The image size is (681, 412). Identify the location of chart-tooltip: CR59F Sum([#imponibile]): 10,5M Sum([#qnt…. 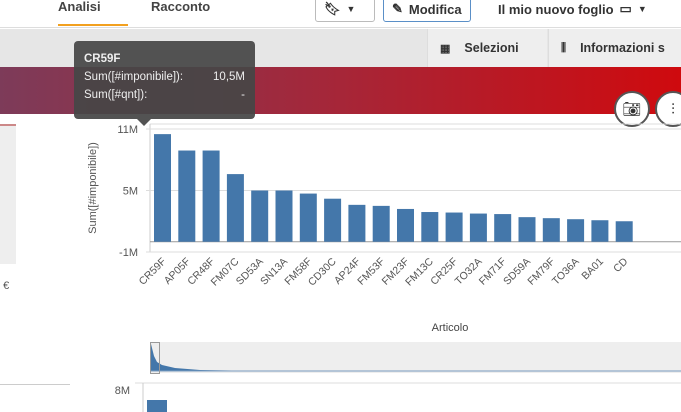
(164, 83).